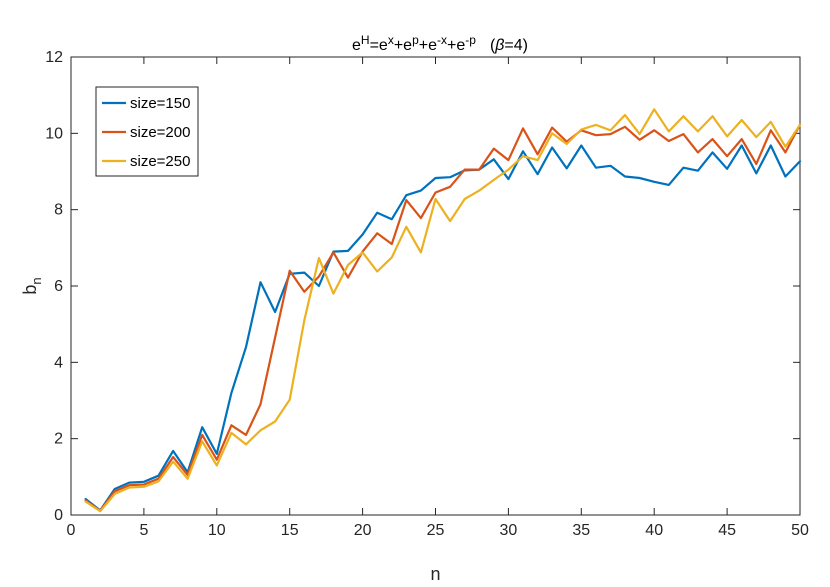 The width and height of the screenshot is (830, 587). Describe the element at coordinates (581, 530) in the screenshot. I see `x-tick-label: 35` at that location.